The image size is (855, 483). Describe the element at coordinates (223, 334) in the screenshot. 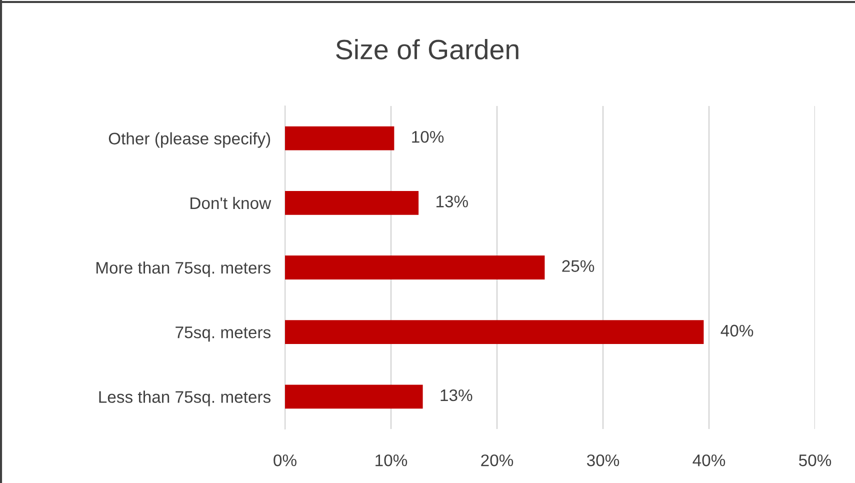

I see `y-tick-label: 75sq. meters` at that location.